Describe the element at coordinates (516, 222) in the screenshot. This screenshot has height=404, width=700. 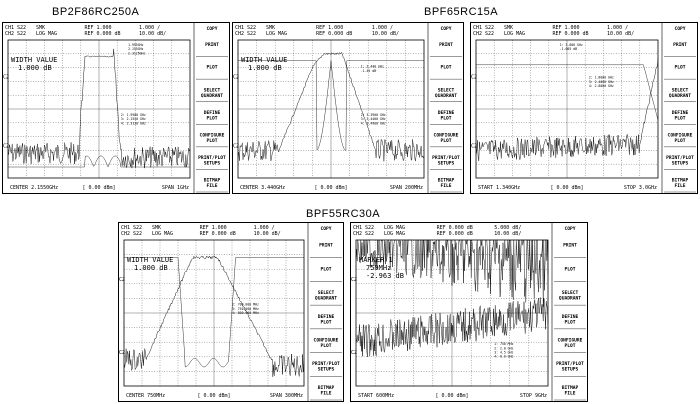
I see `timestamp: 2009/05/05 Tue 9:14:06` at that location.